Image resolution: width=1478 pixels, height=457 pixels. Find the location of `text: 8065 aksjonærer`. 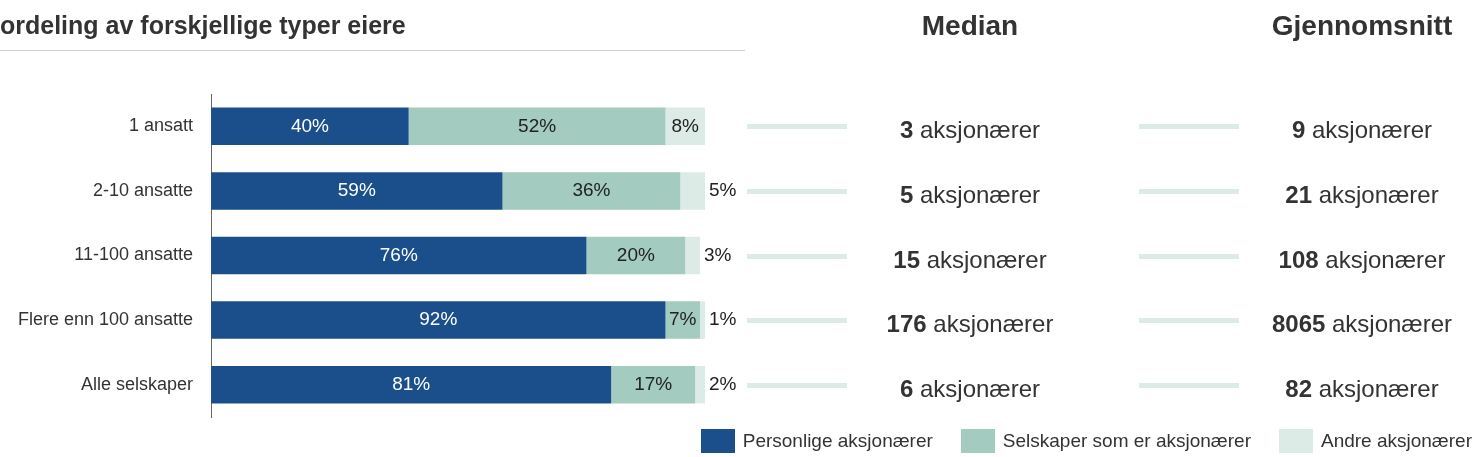

text: 8065 aksjonærer is located at coordinates (1362, 324).